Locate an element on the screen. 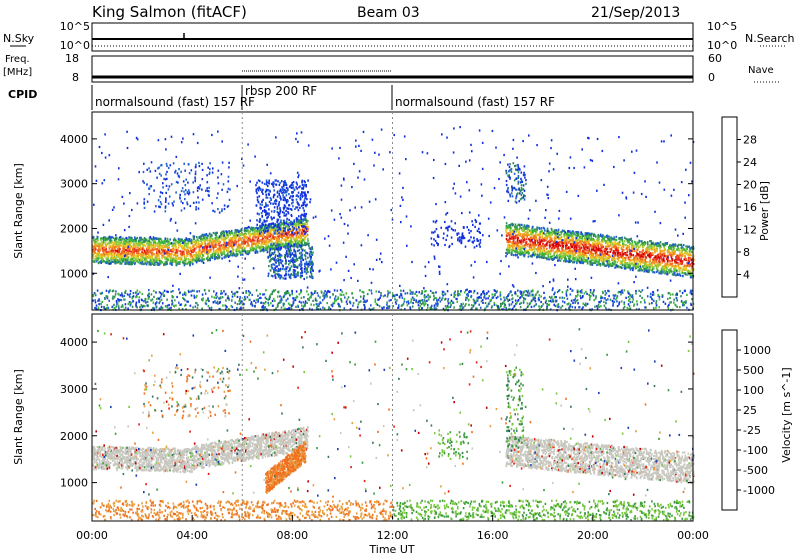 This screenshot has width=800, height=554. nave-tick-top: 60 is located at coordinates (715, 58).